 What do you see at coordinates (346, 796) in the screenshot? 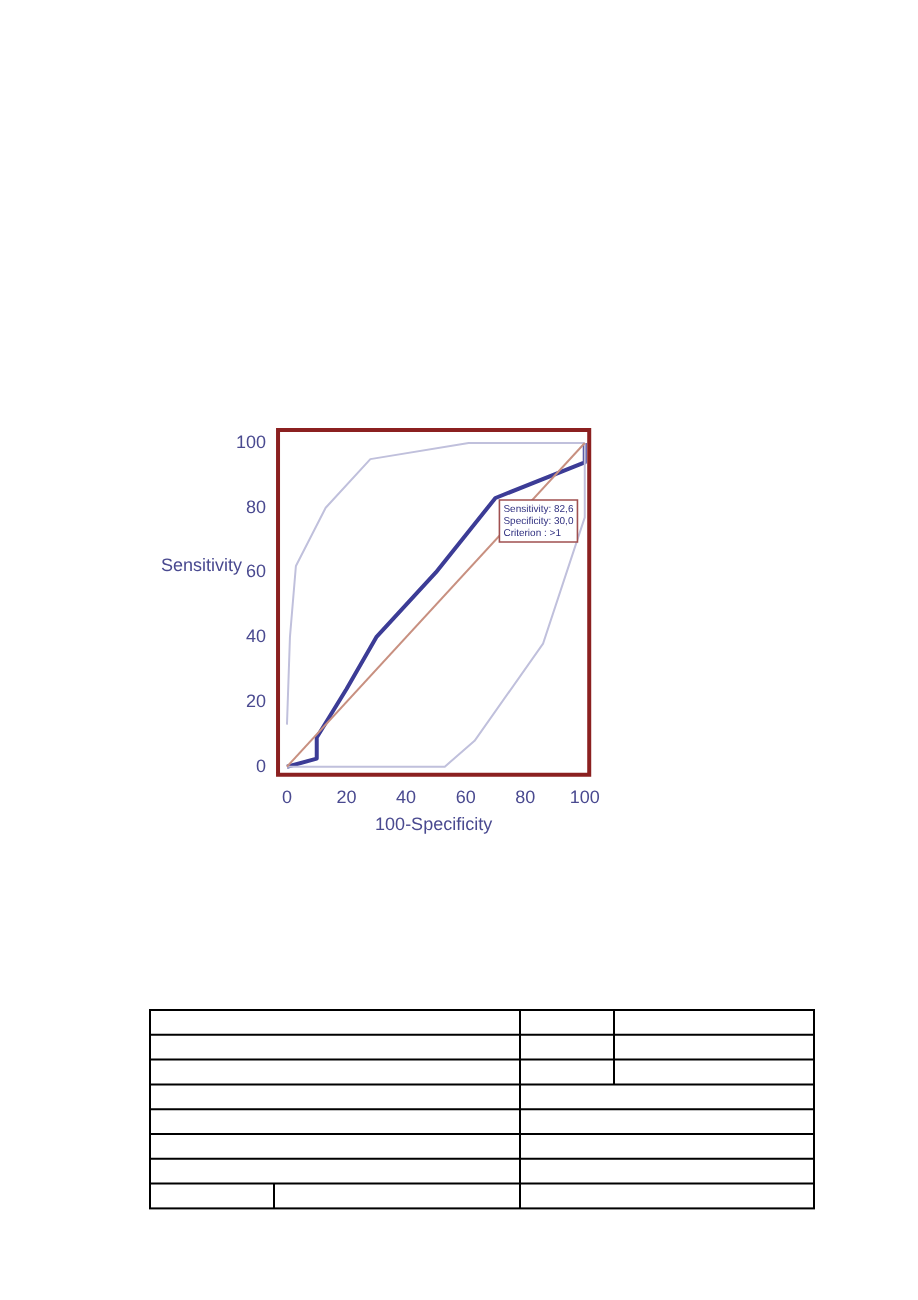
I see `x-tick-label: 20` at bounding box center [346, 796].